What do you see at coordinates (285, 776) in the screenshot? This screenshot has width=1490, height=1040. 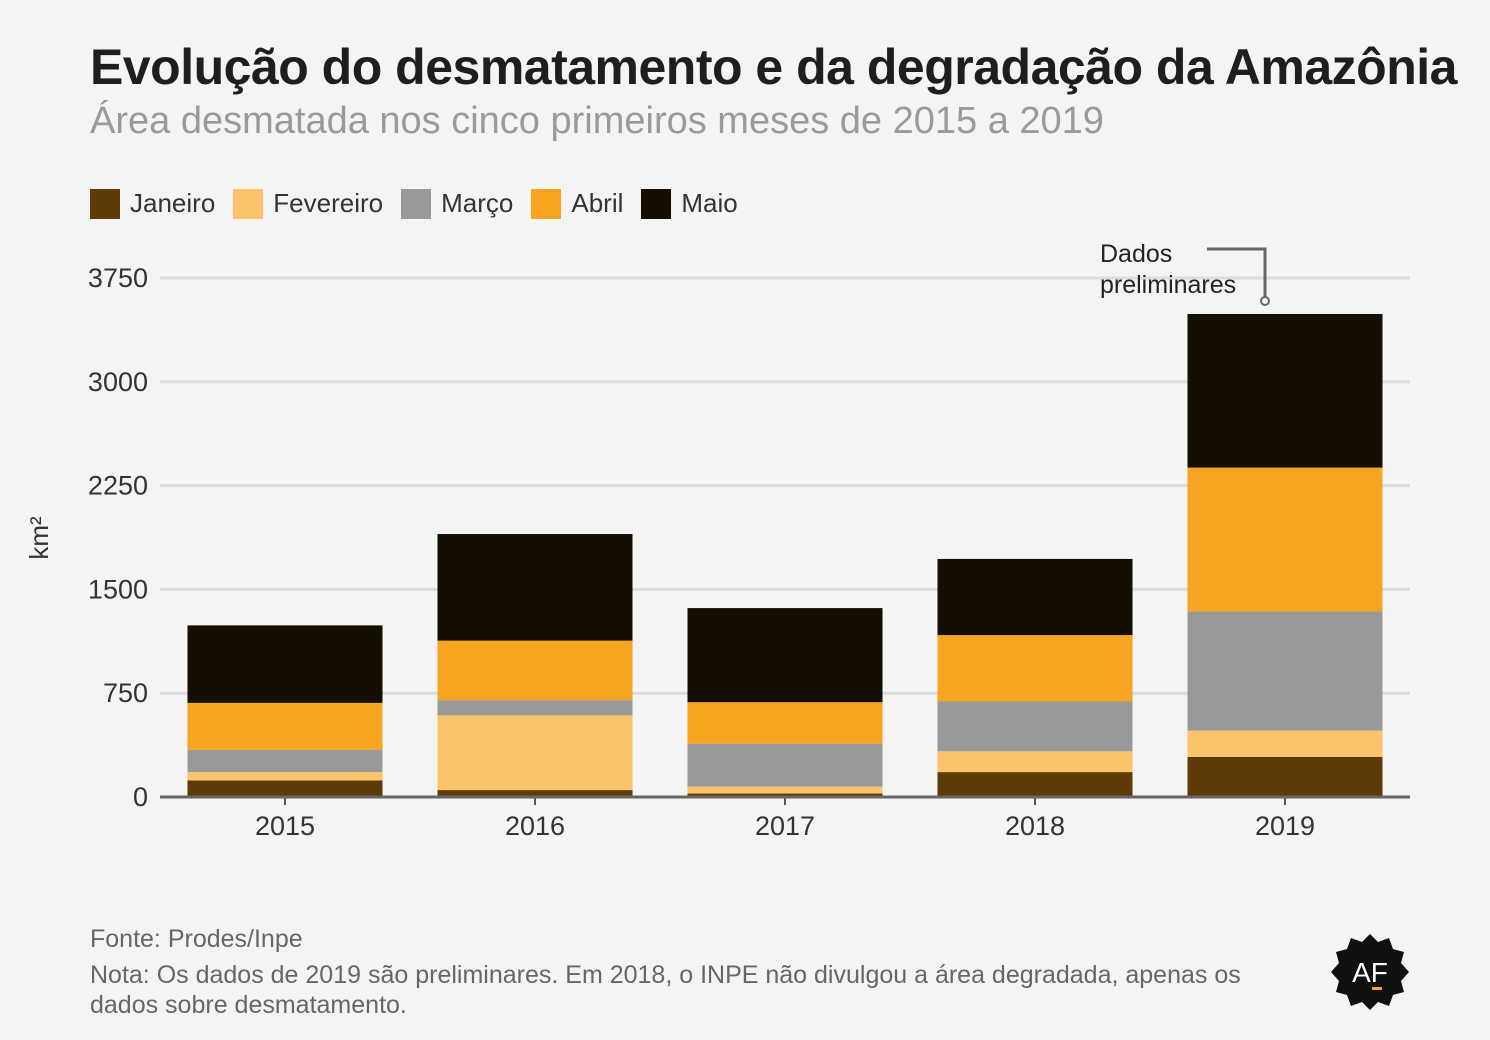 I see `bar-segment-fevereiro-2015` at bounding box center [285, 776].